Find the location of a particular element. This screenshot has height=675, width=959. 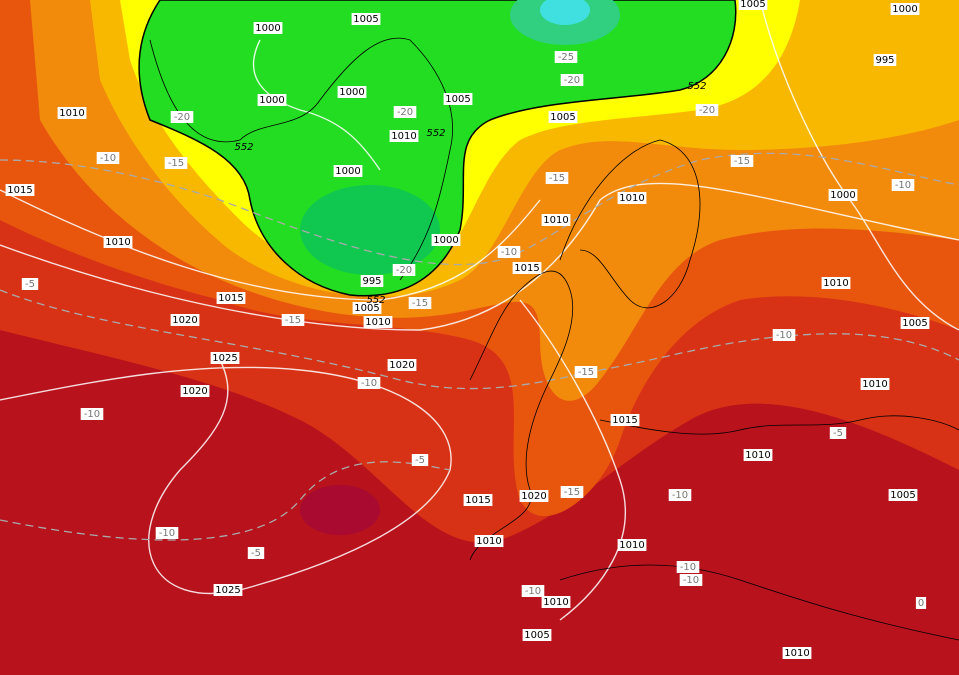

isobar-label-text: 1025 is located at coordinates (224, 358).